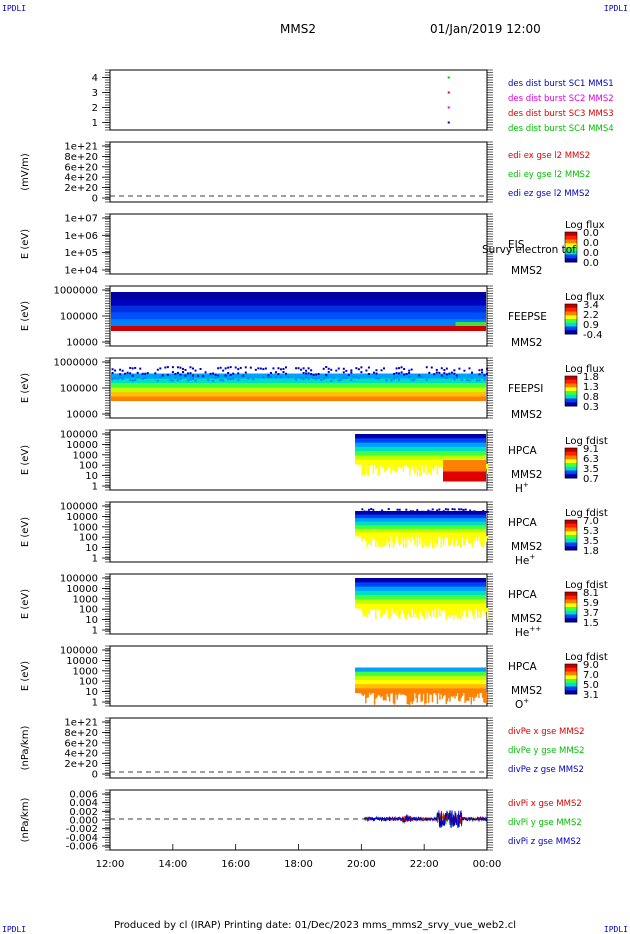 Image resolution: width=630 pixels, height=934 pixels. Describe the element at coordinates (561, 84) in the screenshot. I see `legend-burst-0: des dist burst SC1 MMS1` at that location.